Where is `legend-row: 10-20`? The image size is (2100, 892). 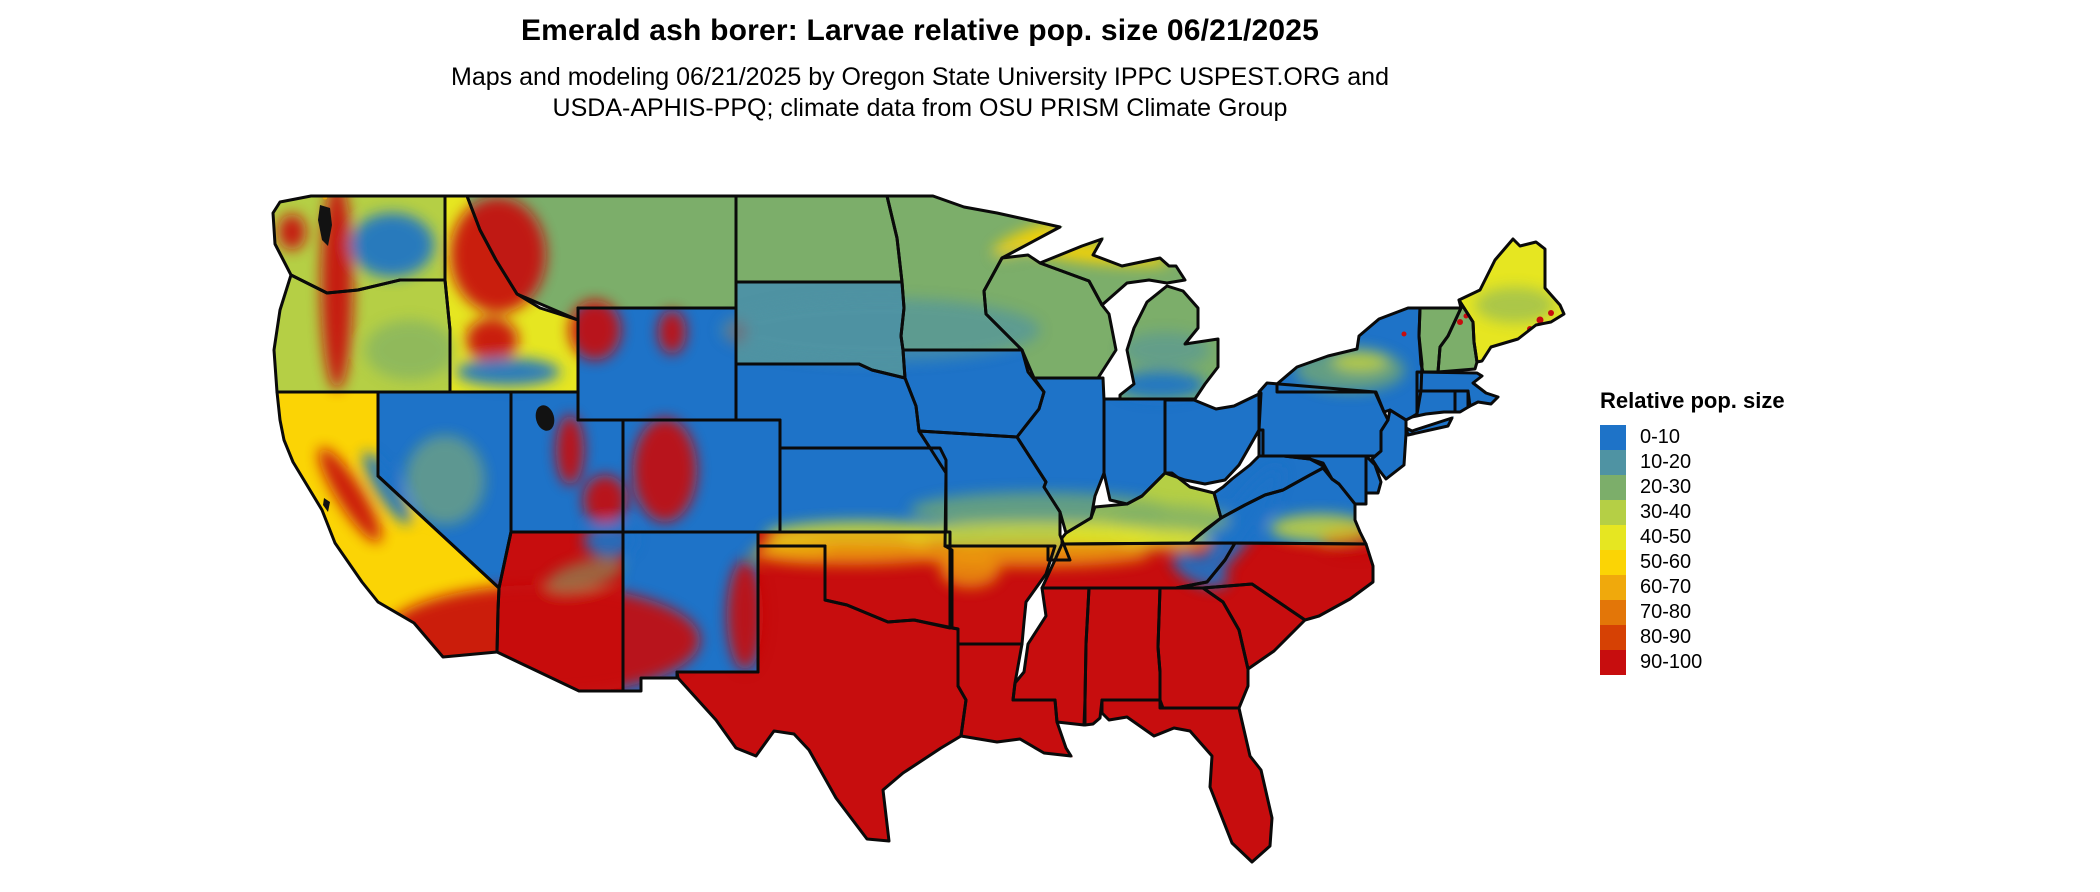
legend-row: 10-20 is located at coordinates (1730, 462).